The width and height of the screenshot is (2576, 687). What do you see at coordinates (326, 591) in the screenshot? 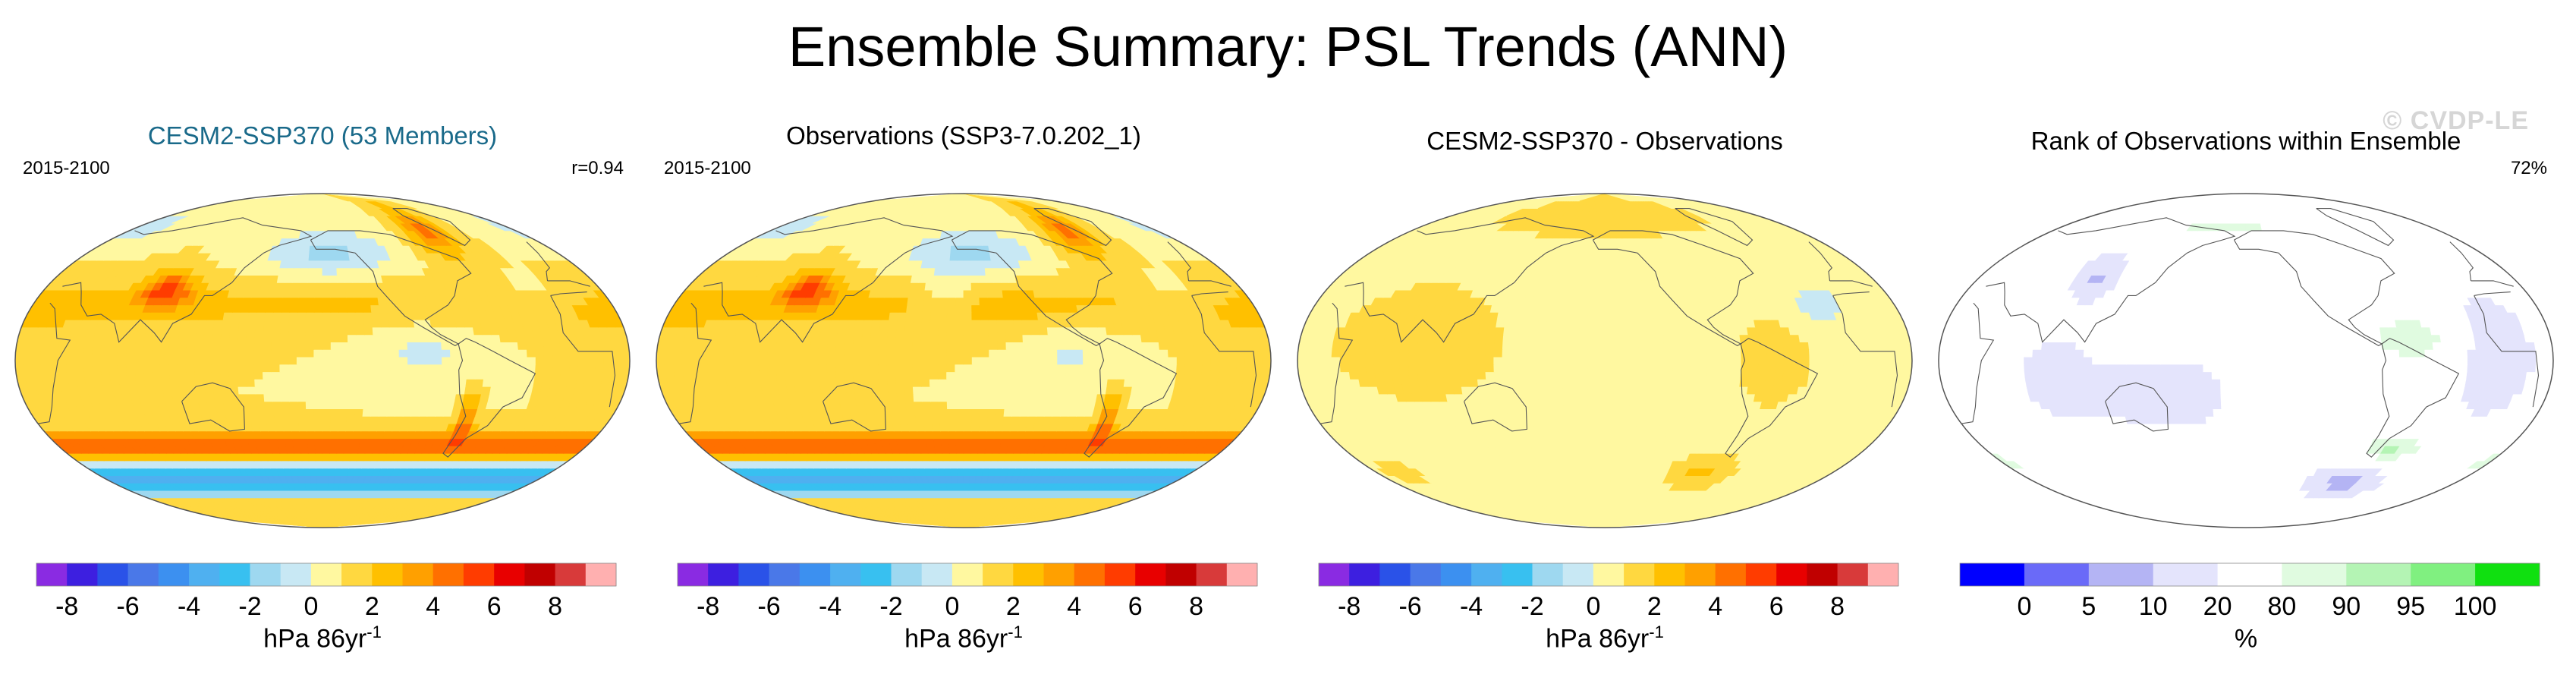
I see `colorbar: -8 -6 -4 -2 0 2 4 6 8` at bounding box center [326, 591].